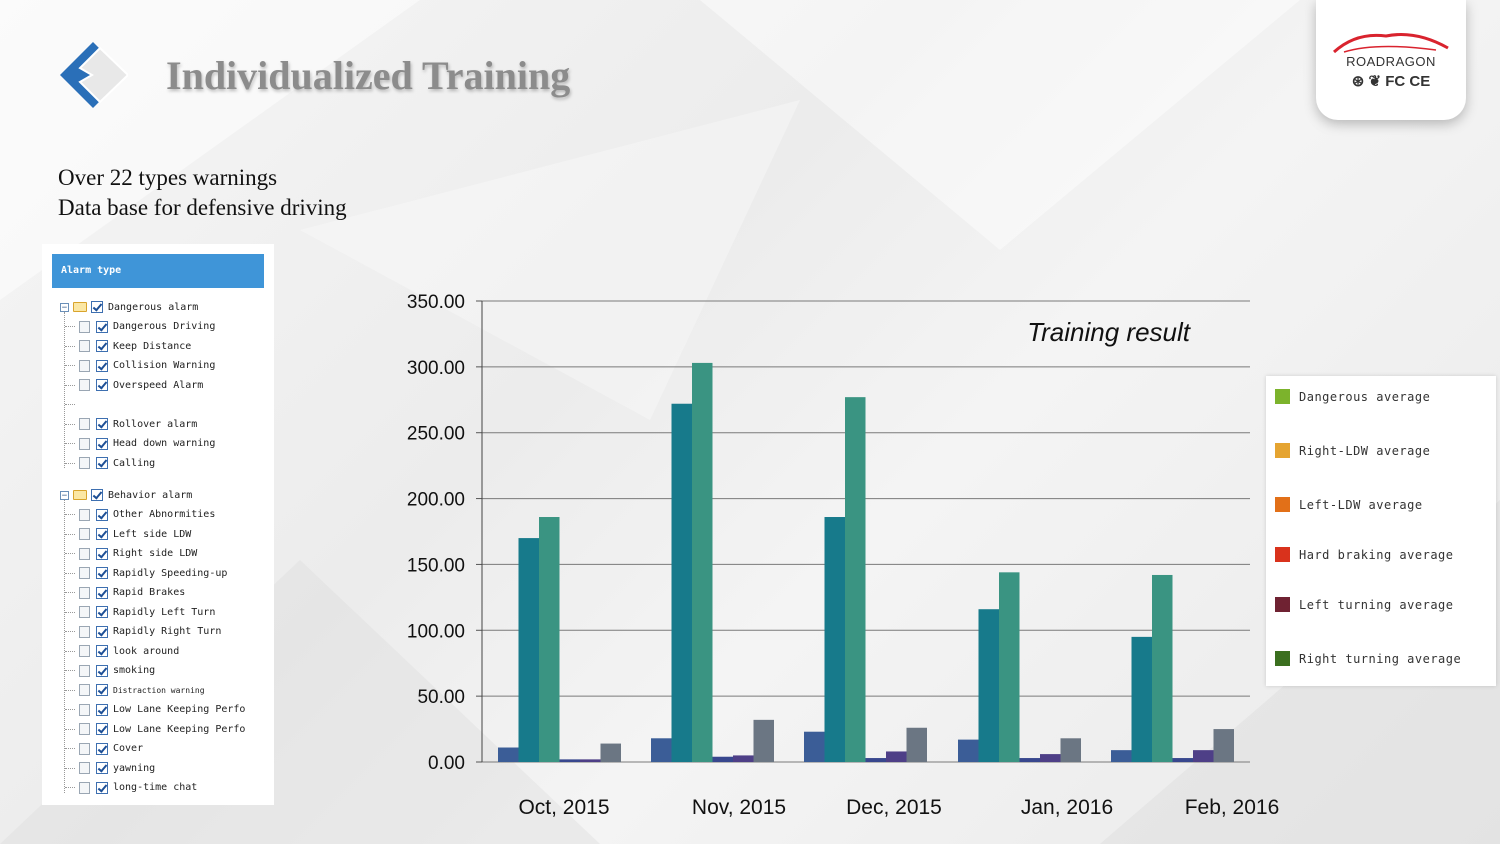 The image size is (1500, 844). Describe the element at coordinates (159, 690) in the screenshot. I see `tree-item-label: Distraction warning` at that location.